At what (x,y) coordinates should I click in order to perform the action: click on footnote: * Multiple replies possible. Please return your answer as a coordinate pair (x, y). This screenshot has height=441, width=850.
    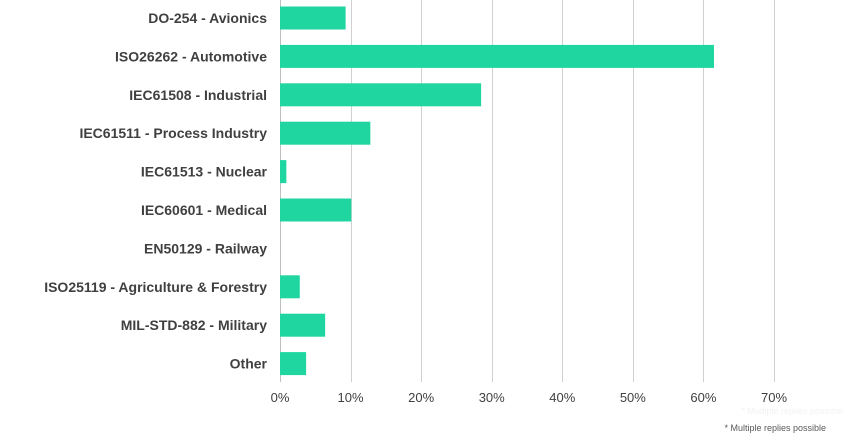
    Looking at the image, I should click on (775, 428).